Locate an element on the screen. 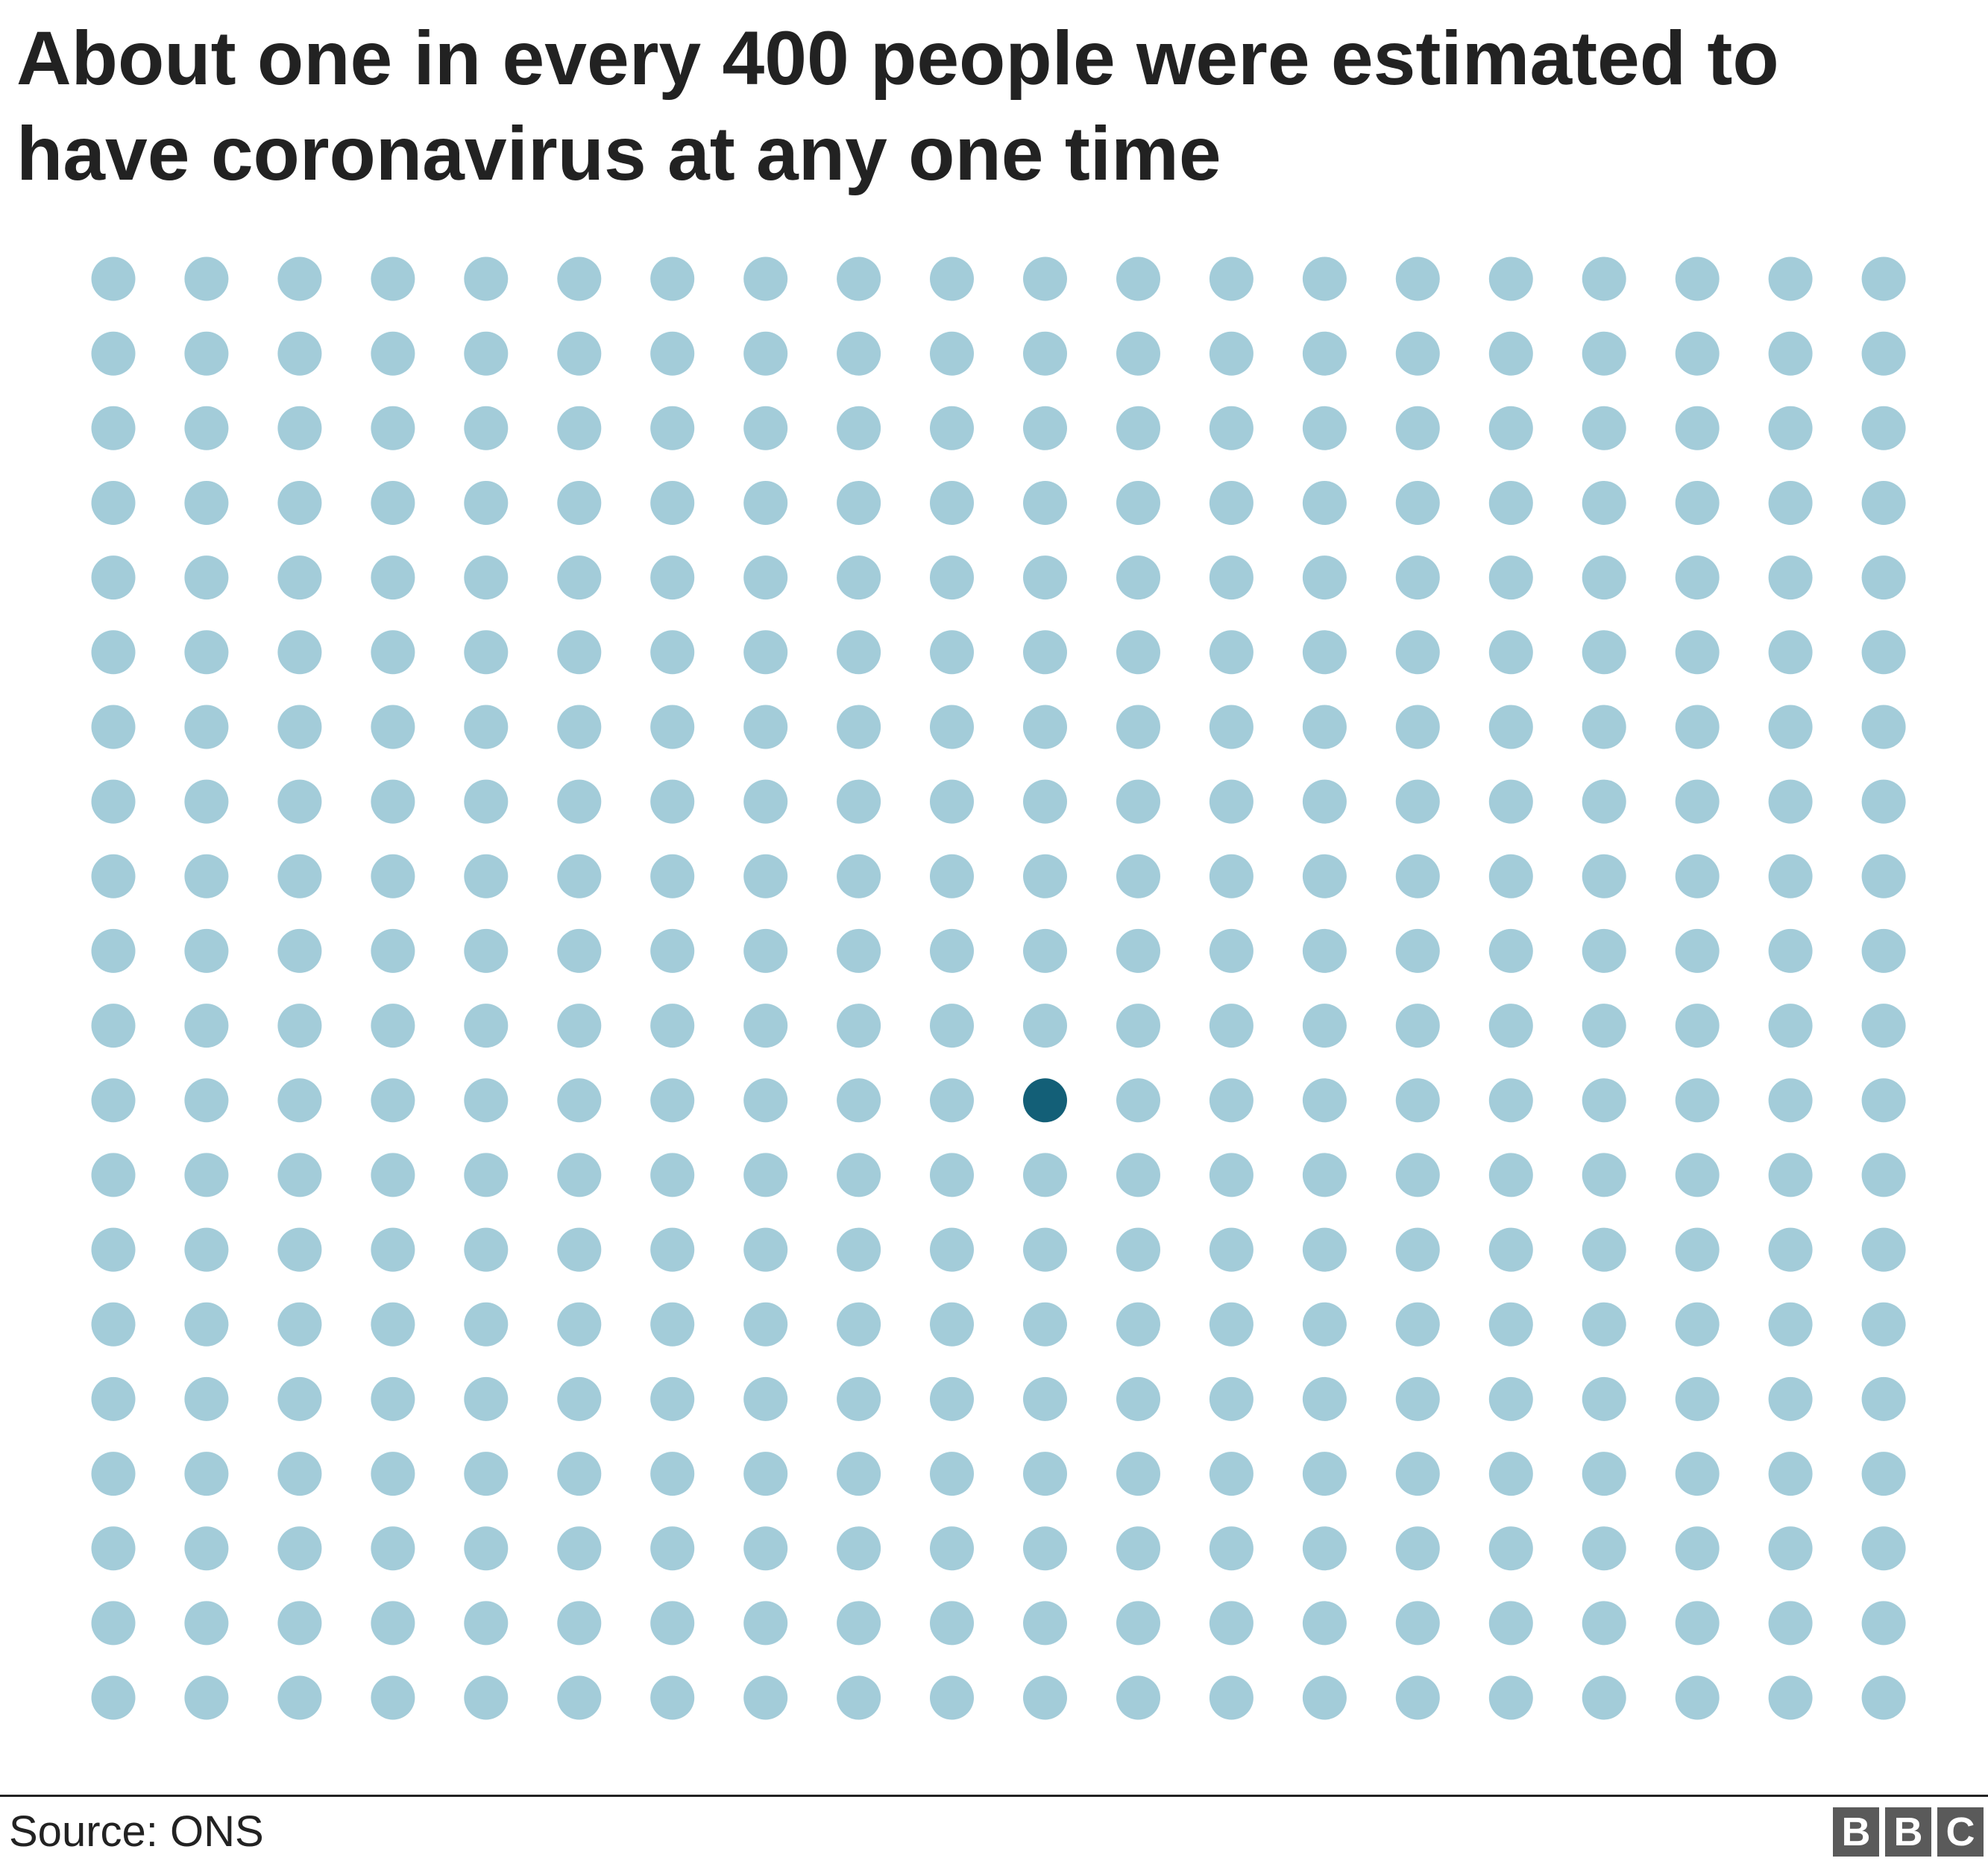 The image size is (1988, 1864). bbc-logo: B B C is located at coordinates (1908, 1832).